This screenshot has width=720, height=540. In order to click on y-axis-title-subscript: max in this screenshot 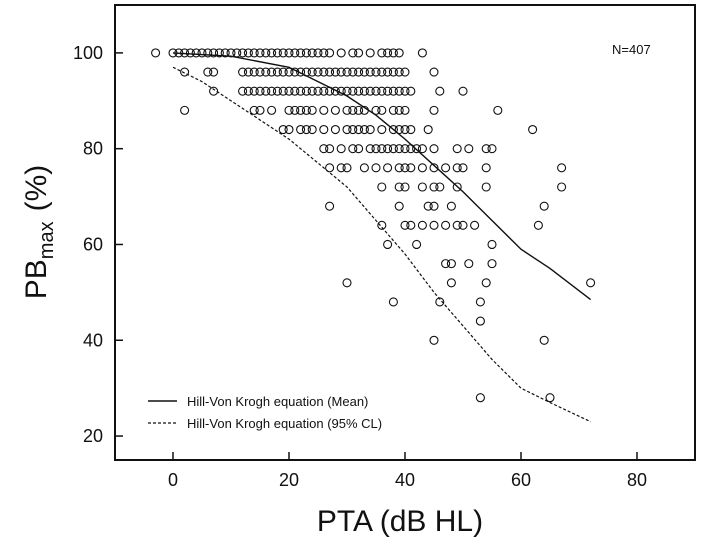, I will do `click(47, 240)`.